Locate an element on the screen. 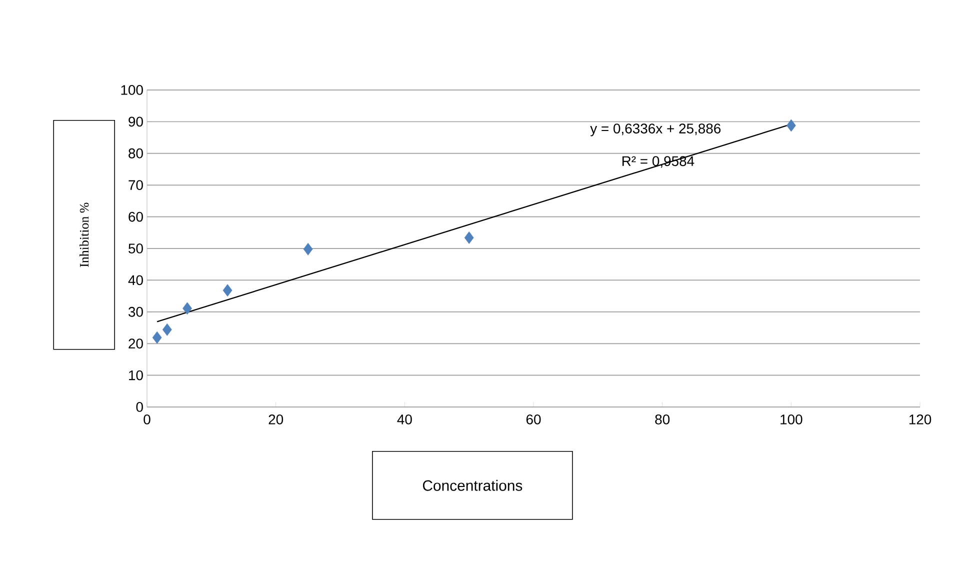  y-tick-label: 80 is located at coordinates (135, 153).